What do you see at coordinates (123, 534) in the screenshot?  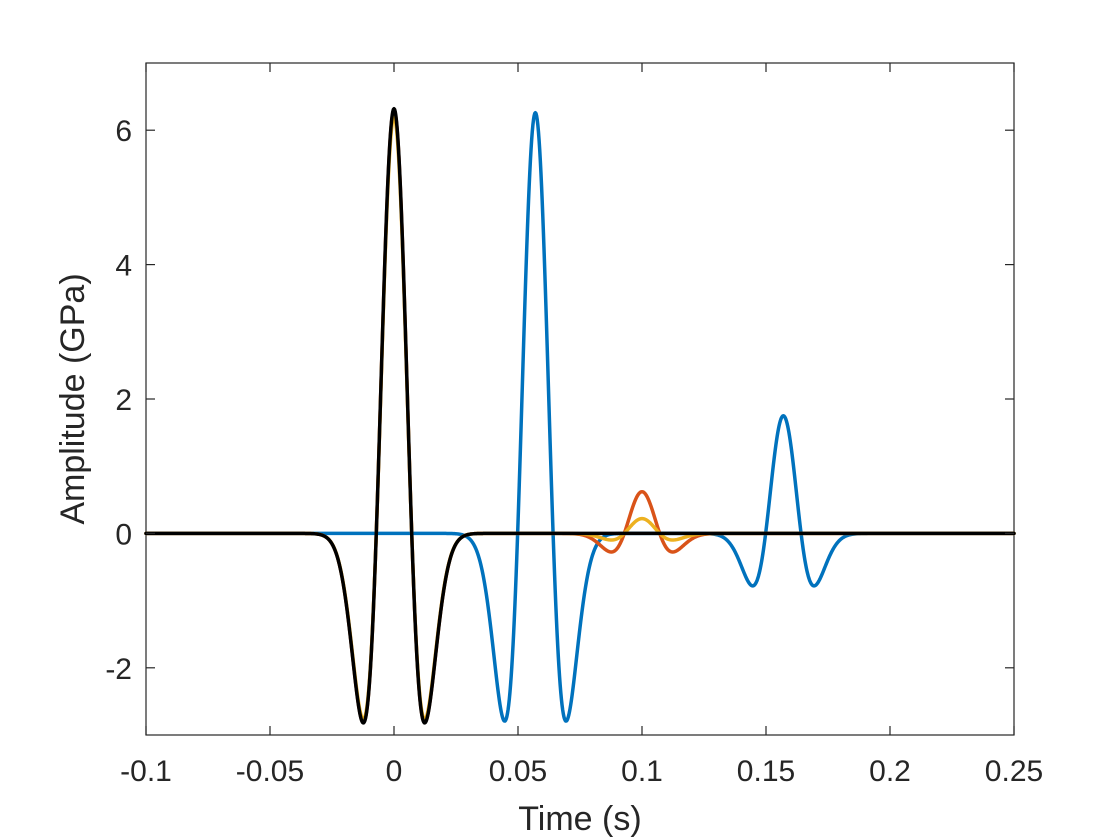 I see `y-tick-label: 0` at bounding box center [123, 534].